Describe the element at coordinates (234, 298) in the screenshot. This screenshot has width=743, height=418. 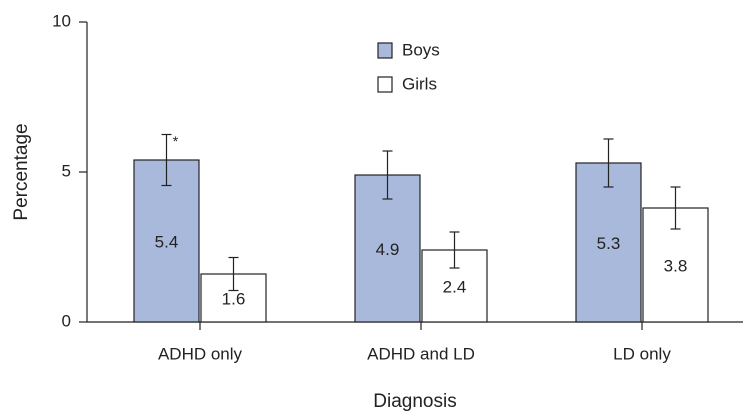
I see `value-label: 1.6` at that location.